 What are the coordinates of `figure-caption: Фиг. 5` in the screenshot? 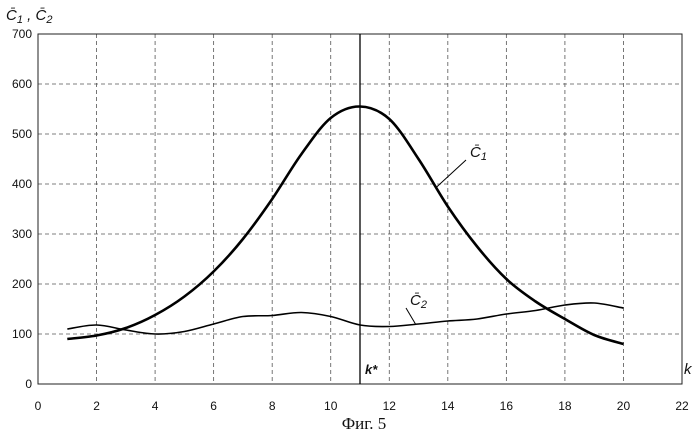 It's located at (364, 423).